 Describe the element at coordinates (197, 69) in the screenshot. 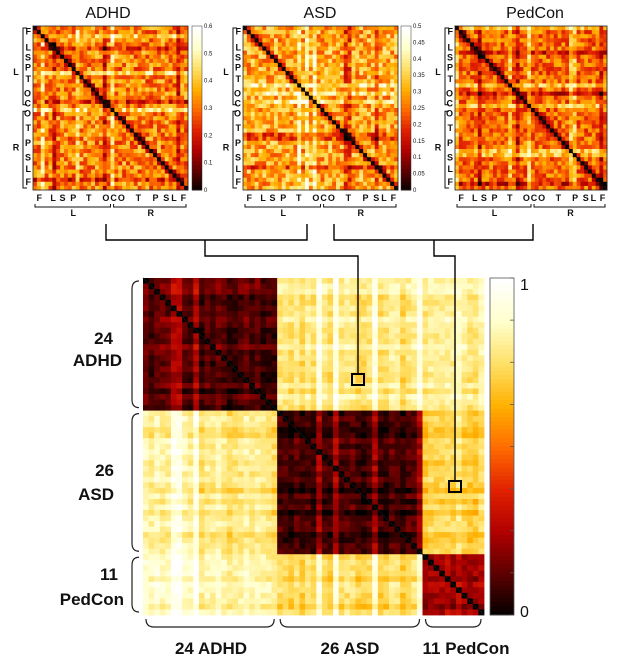

I see `adhd-colorbar-step` at that location.